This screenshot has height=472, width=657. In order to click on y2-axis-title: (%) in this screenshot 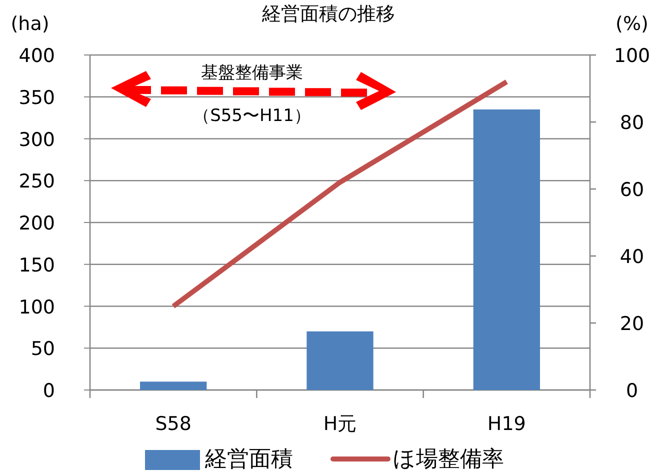, I will do `click(632, 24)`.